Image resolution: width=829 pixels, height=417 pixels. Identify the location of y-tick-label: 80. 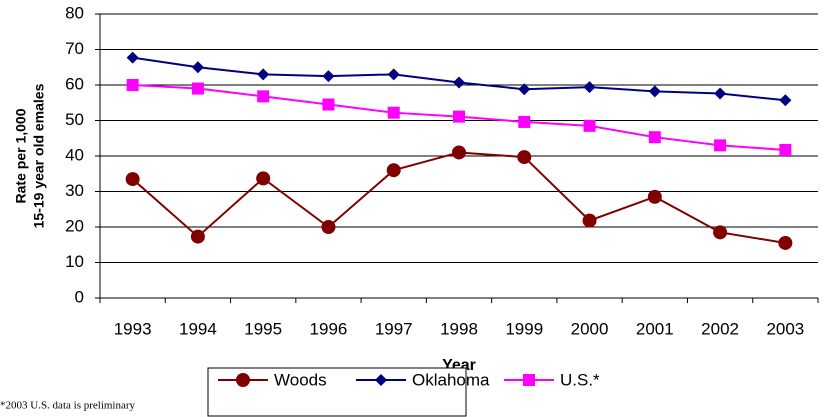
(74, 12).